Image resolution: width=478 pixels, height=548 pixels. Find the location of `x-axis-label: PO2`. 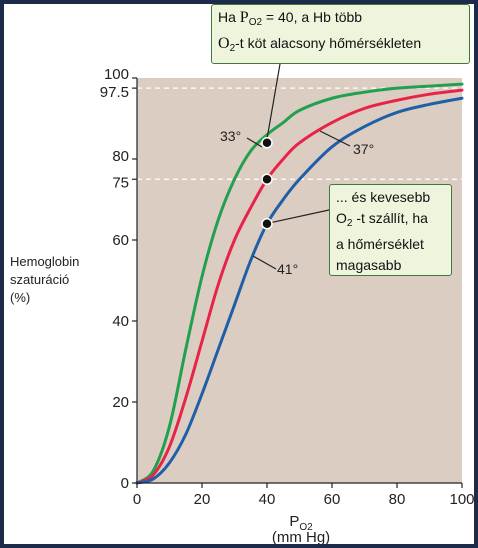

x-axis-label: PO2 is located at coordinates (301, 523).